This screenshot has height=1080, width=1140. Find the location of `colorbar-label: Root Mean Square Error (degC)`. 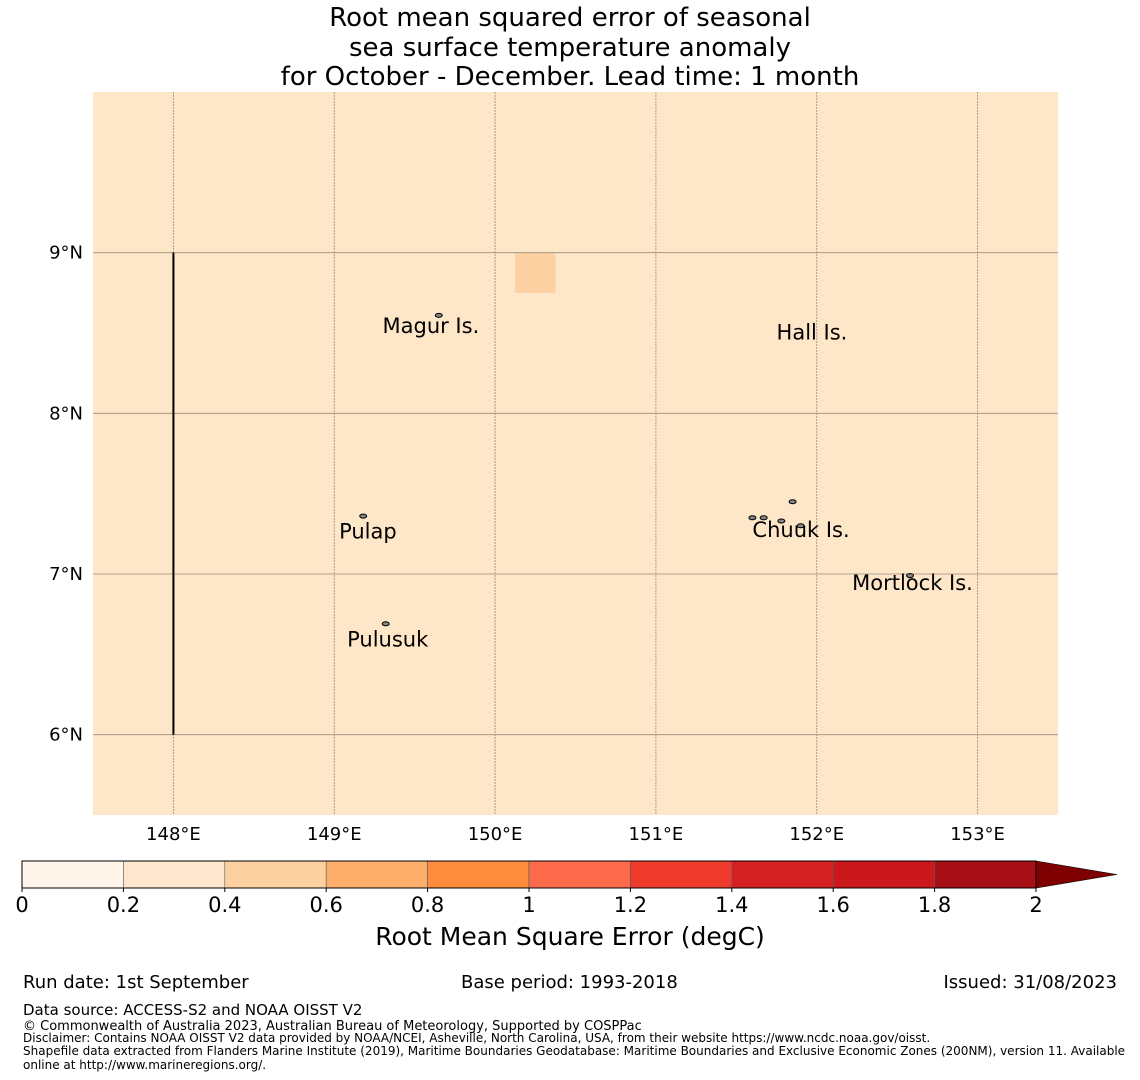

colorbar-label: Root Mean Square Error (degC) is located at coordinates (570, 936).